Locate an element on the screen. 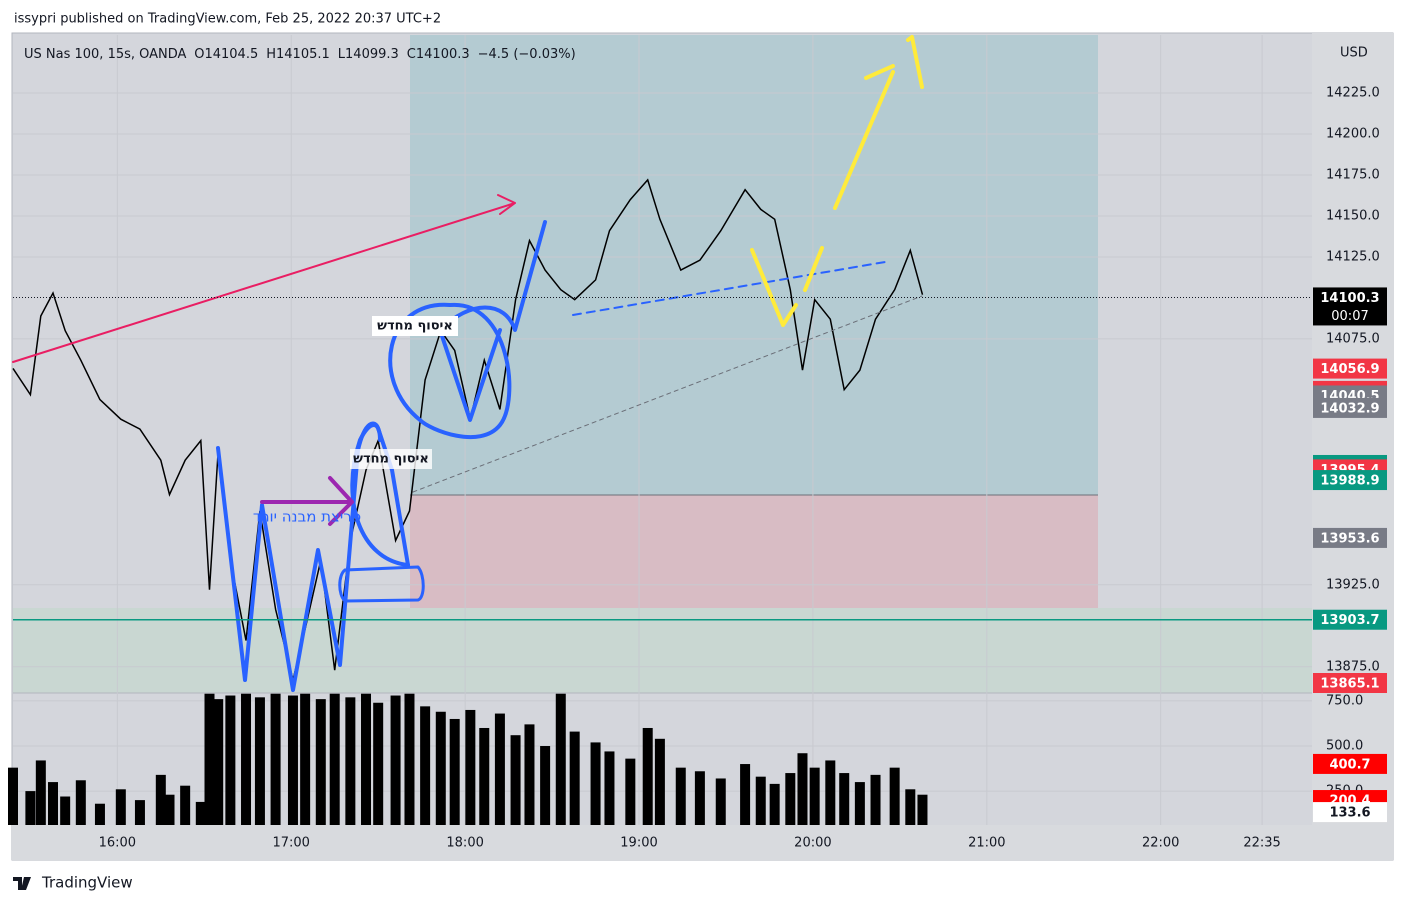  y-tick-label: 13925.0 is located at coordinates (1353, 584).